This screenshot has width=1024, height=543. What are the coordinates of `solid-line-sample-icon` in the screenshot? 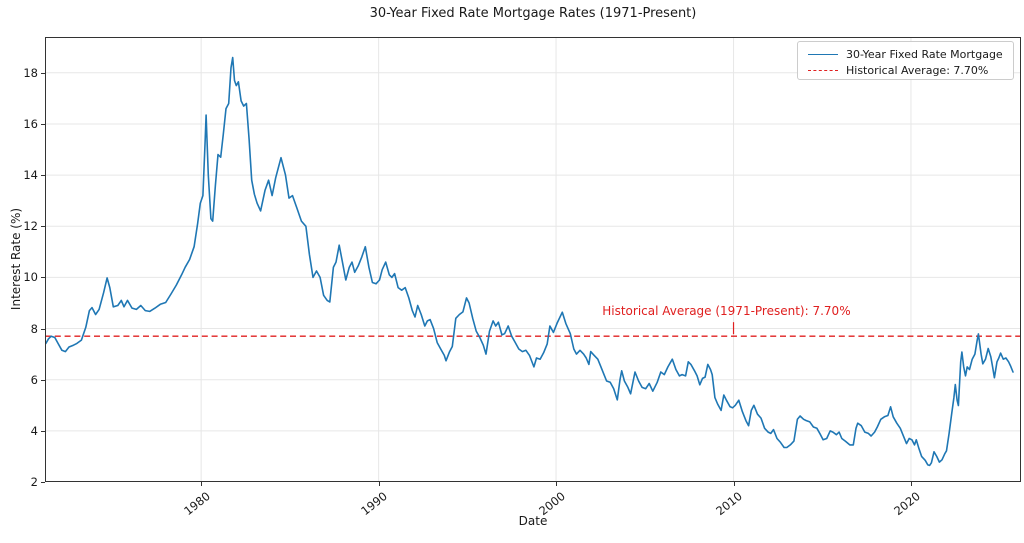 It's located at (823, 54).